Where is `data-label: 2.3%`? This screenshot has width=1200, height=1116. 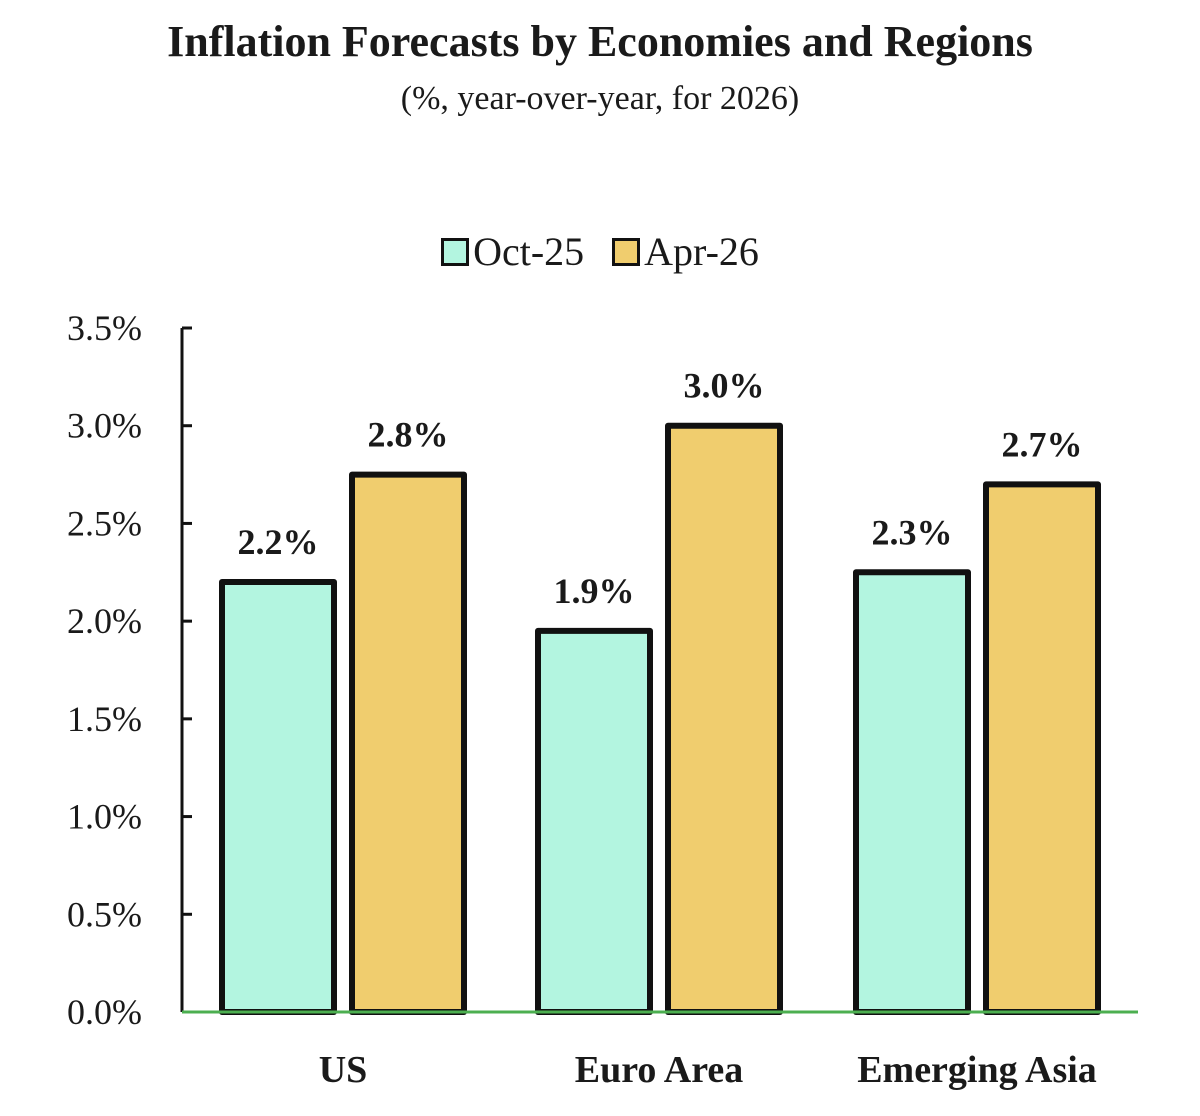 data-label: 2.3% is located at coordinates (912, 532).